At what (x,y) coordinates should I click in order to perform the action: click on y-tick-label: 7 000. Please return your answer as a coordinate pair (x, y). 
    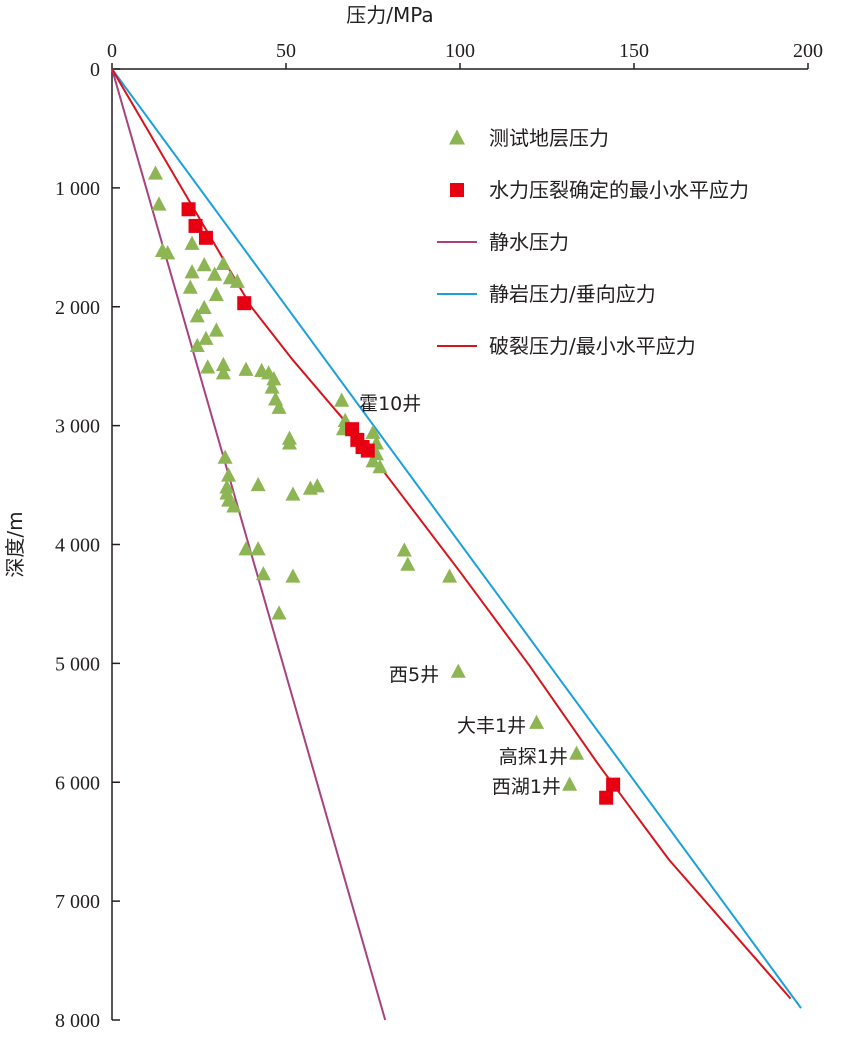
    Looking at the image, I should click on (77, 902).